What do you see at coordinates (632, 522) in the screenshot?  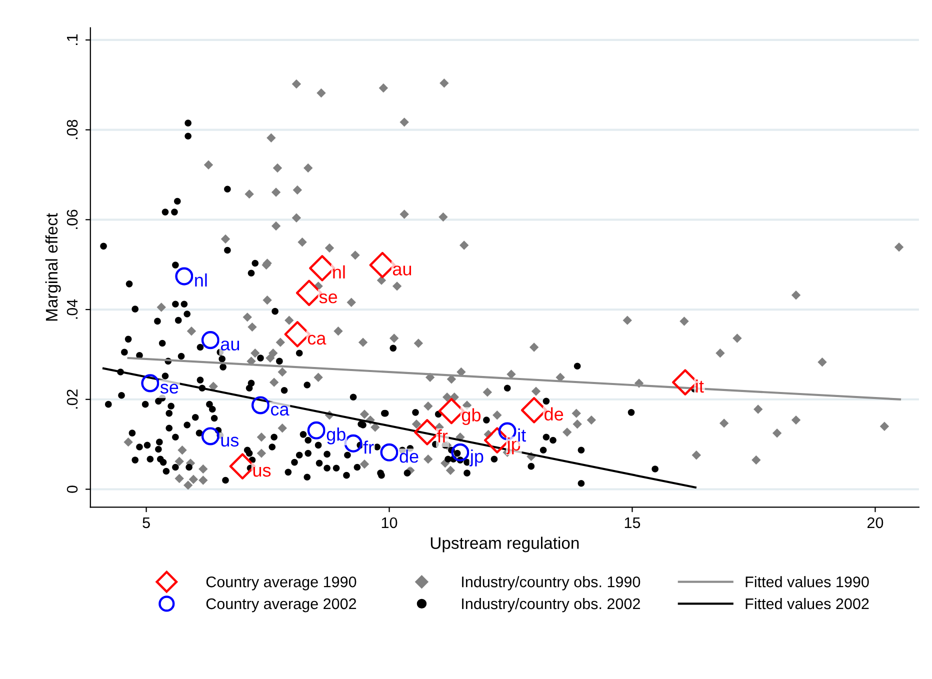 I see `x-tick-label: 15` at bounding box center [632, 522].